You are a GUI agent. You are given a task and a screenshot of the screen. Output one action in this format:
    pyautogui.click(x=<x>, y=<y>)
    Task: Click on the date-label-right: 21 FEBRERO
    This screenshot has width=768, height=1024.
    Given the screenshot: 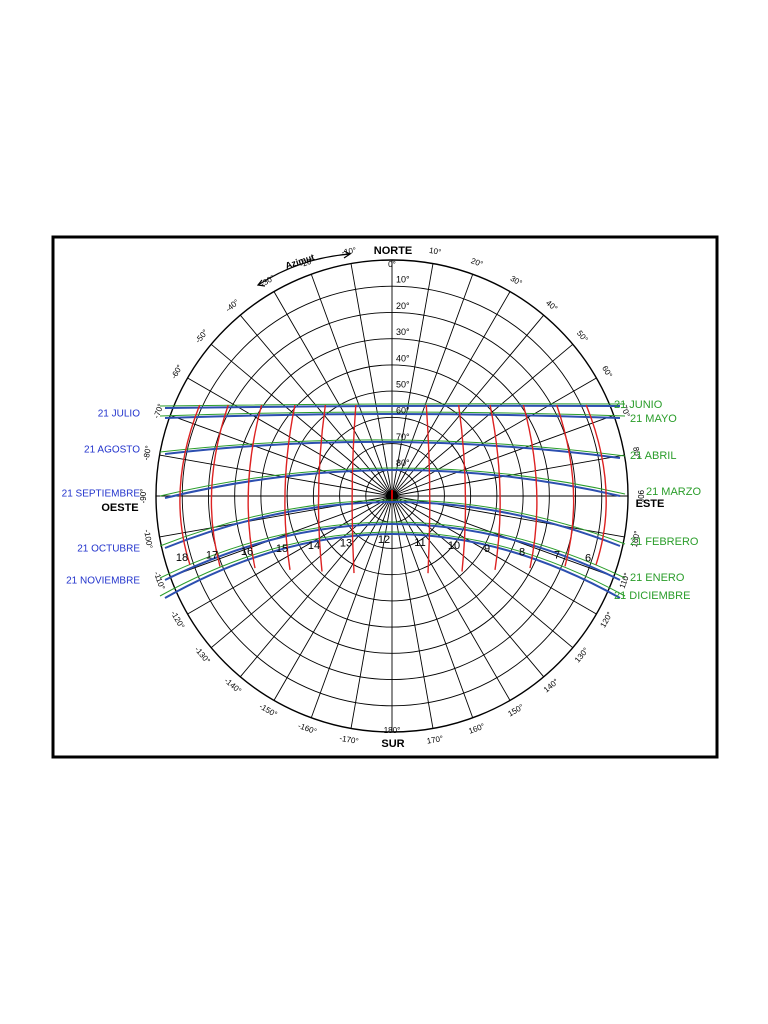 What is the action you would take?
    pyautogui.click(x=664, y=542)
    